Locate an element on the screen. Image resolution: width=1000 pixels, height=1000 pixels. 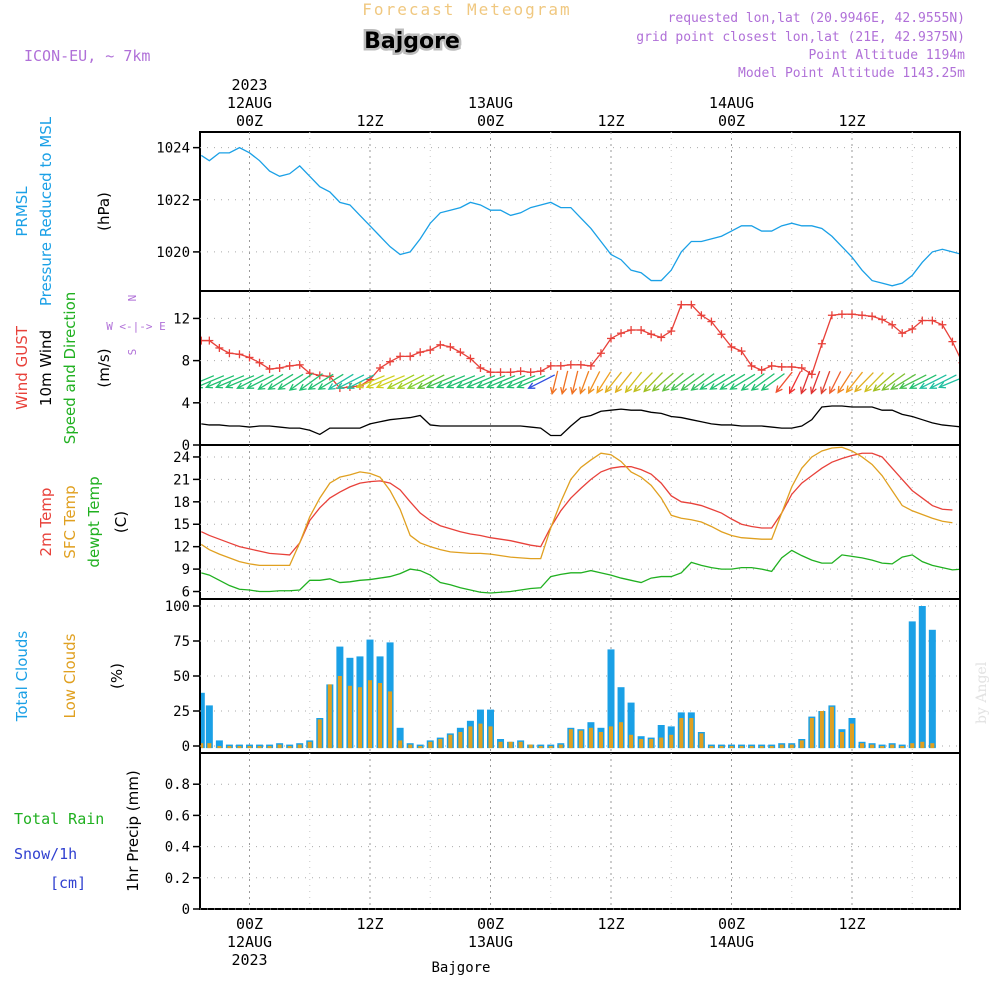
y-tick-label: 15 is located at coordinates (181, 525).